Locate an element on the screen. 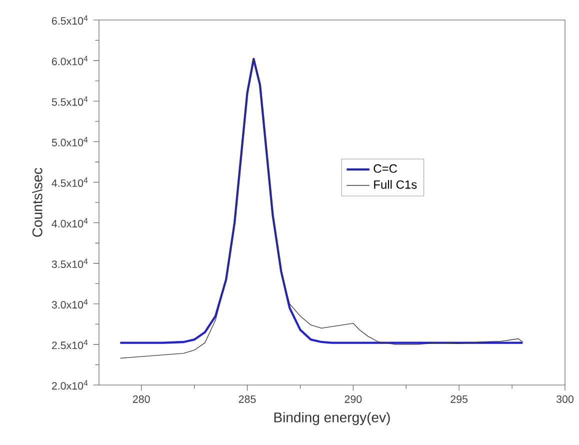 The height and width of the screenshot is (445, 579). x-axis-title: Binding energy(ev) is located at coordinates (332, 419).